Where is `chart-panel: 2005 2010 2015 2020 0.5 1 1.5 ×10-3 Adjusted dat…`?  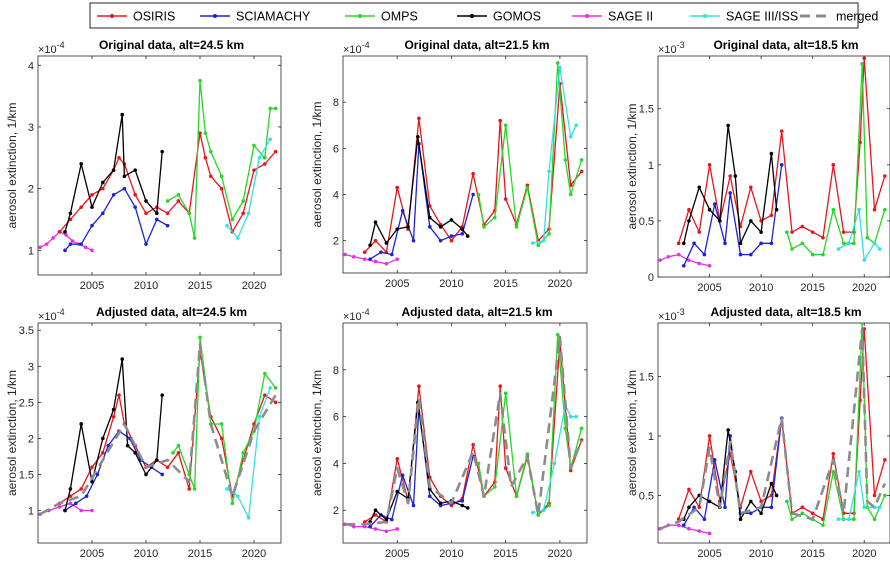
chart-panel: 2005 2010 2015 2020 0.5 1 1.5 ×10-3 Adjusted dat… is located at coordinates (757, 432).